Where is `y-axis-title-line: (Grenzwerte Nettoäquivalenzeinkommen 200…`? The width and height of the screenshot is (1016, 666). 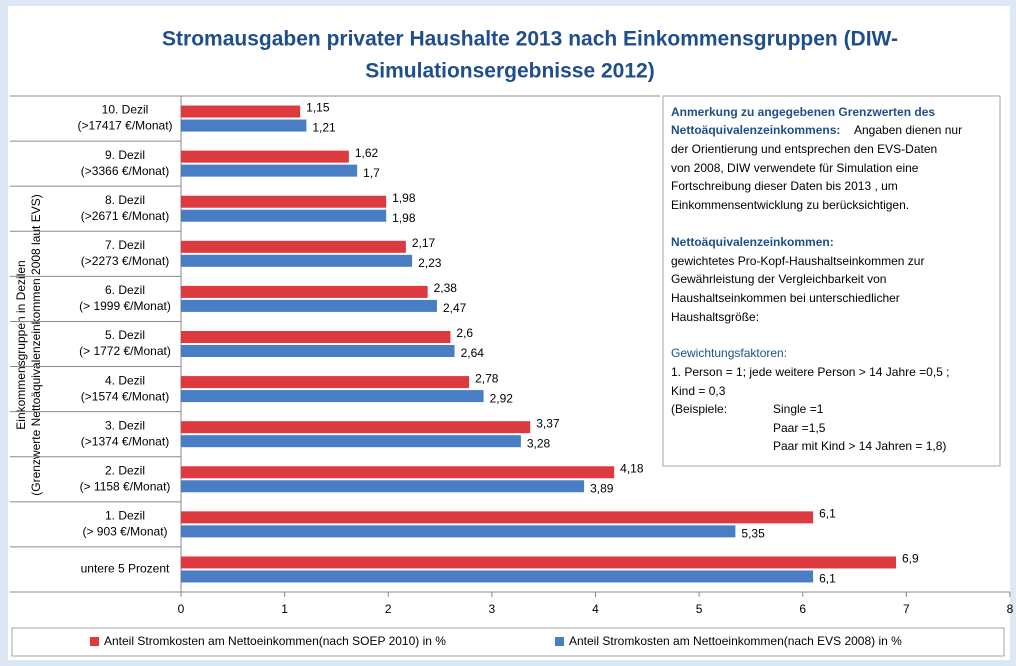 y-axis-title-line: (Grenzwerte Nettoäquivalenzeinkommen 200… is located at coordinates (36, 345).